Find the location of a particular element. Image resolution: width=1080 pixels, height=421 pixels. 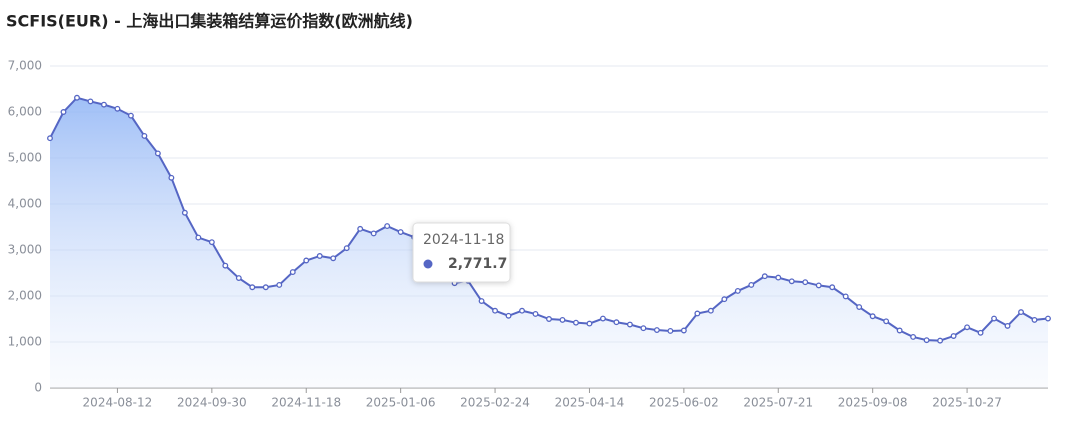

x-tick-label: 2025-01-06 is located at coordinates (401, 403).